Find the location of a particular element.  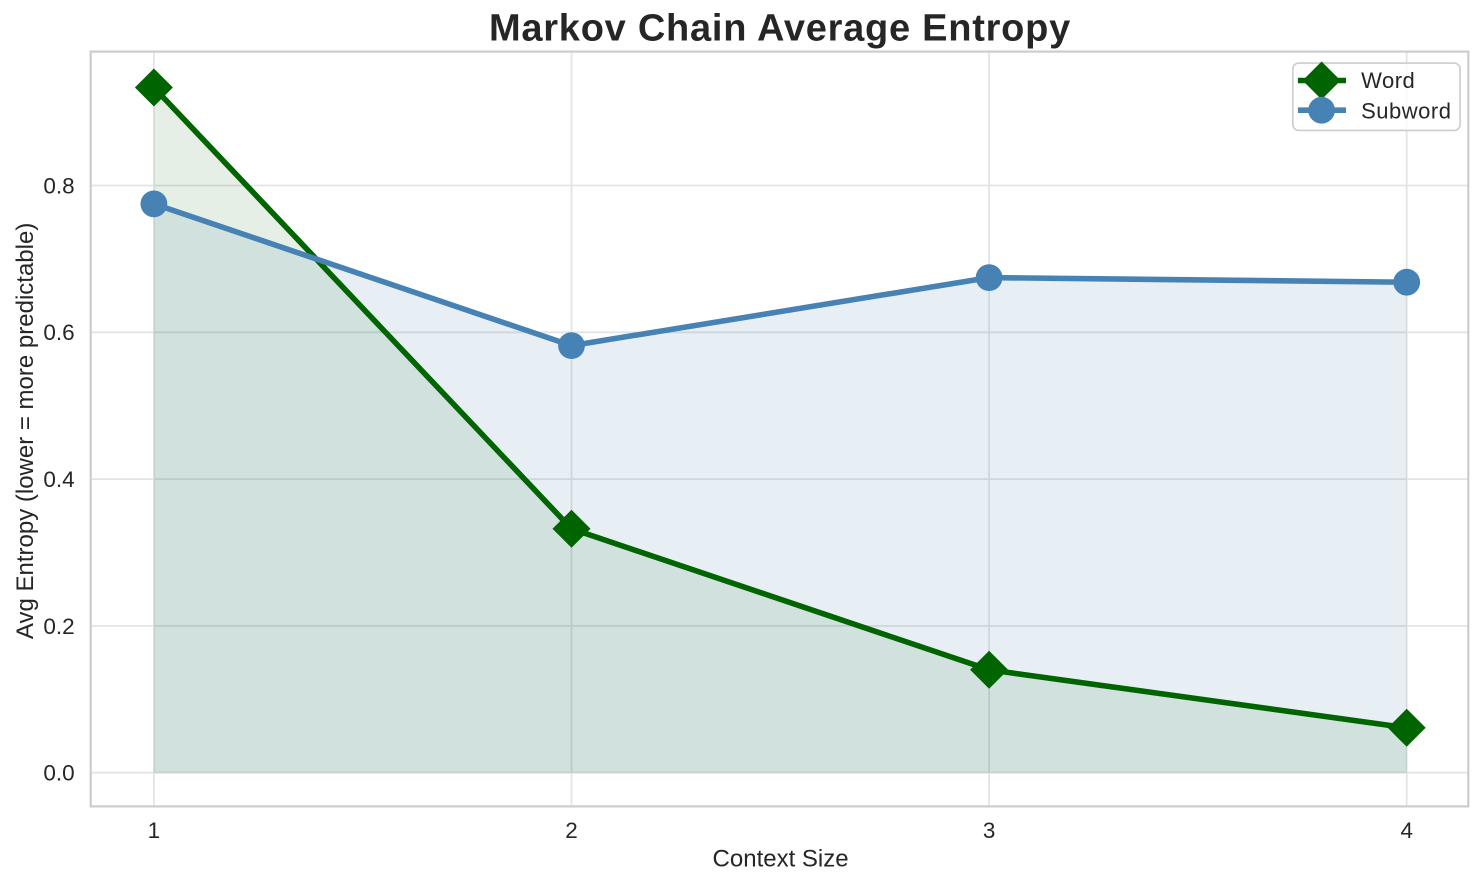

svg-text: 0.0 is located at coordinates (58, 773).